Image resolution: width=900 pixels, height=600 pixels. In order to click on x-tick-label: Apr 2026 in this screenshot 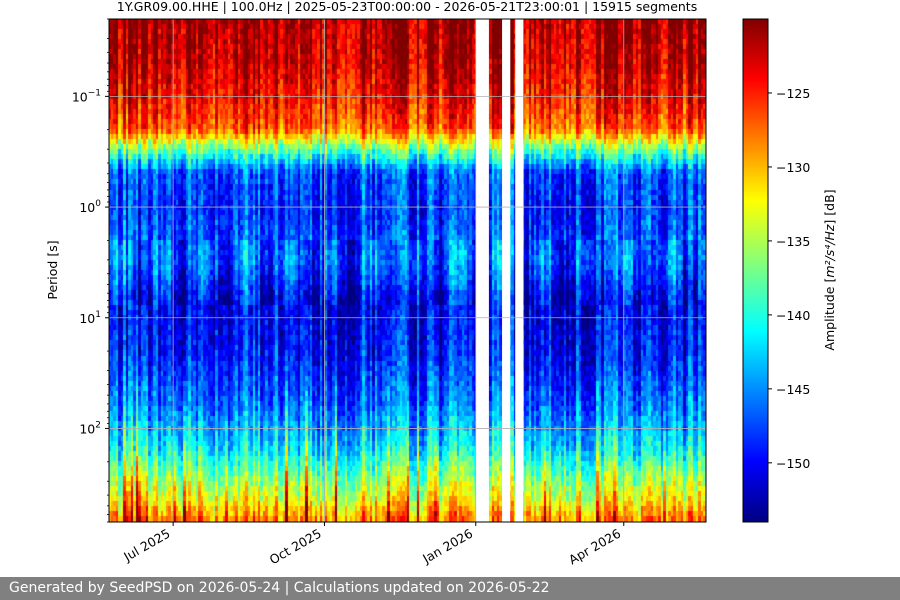, I will do `click(594, 547)`.